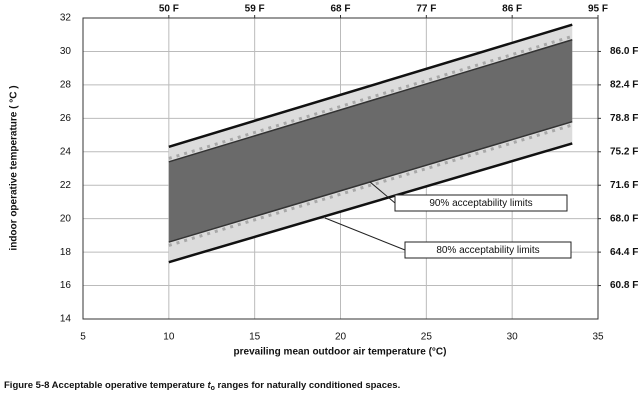 Image resolution: width=640 pixels, height=400 pixels. I want to click on y-tick-label: 30, so click(66, 51).